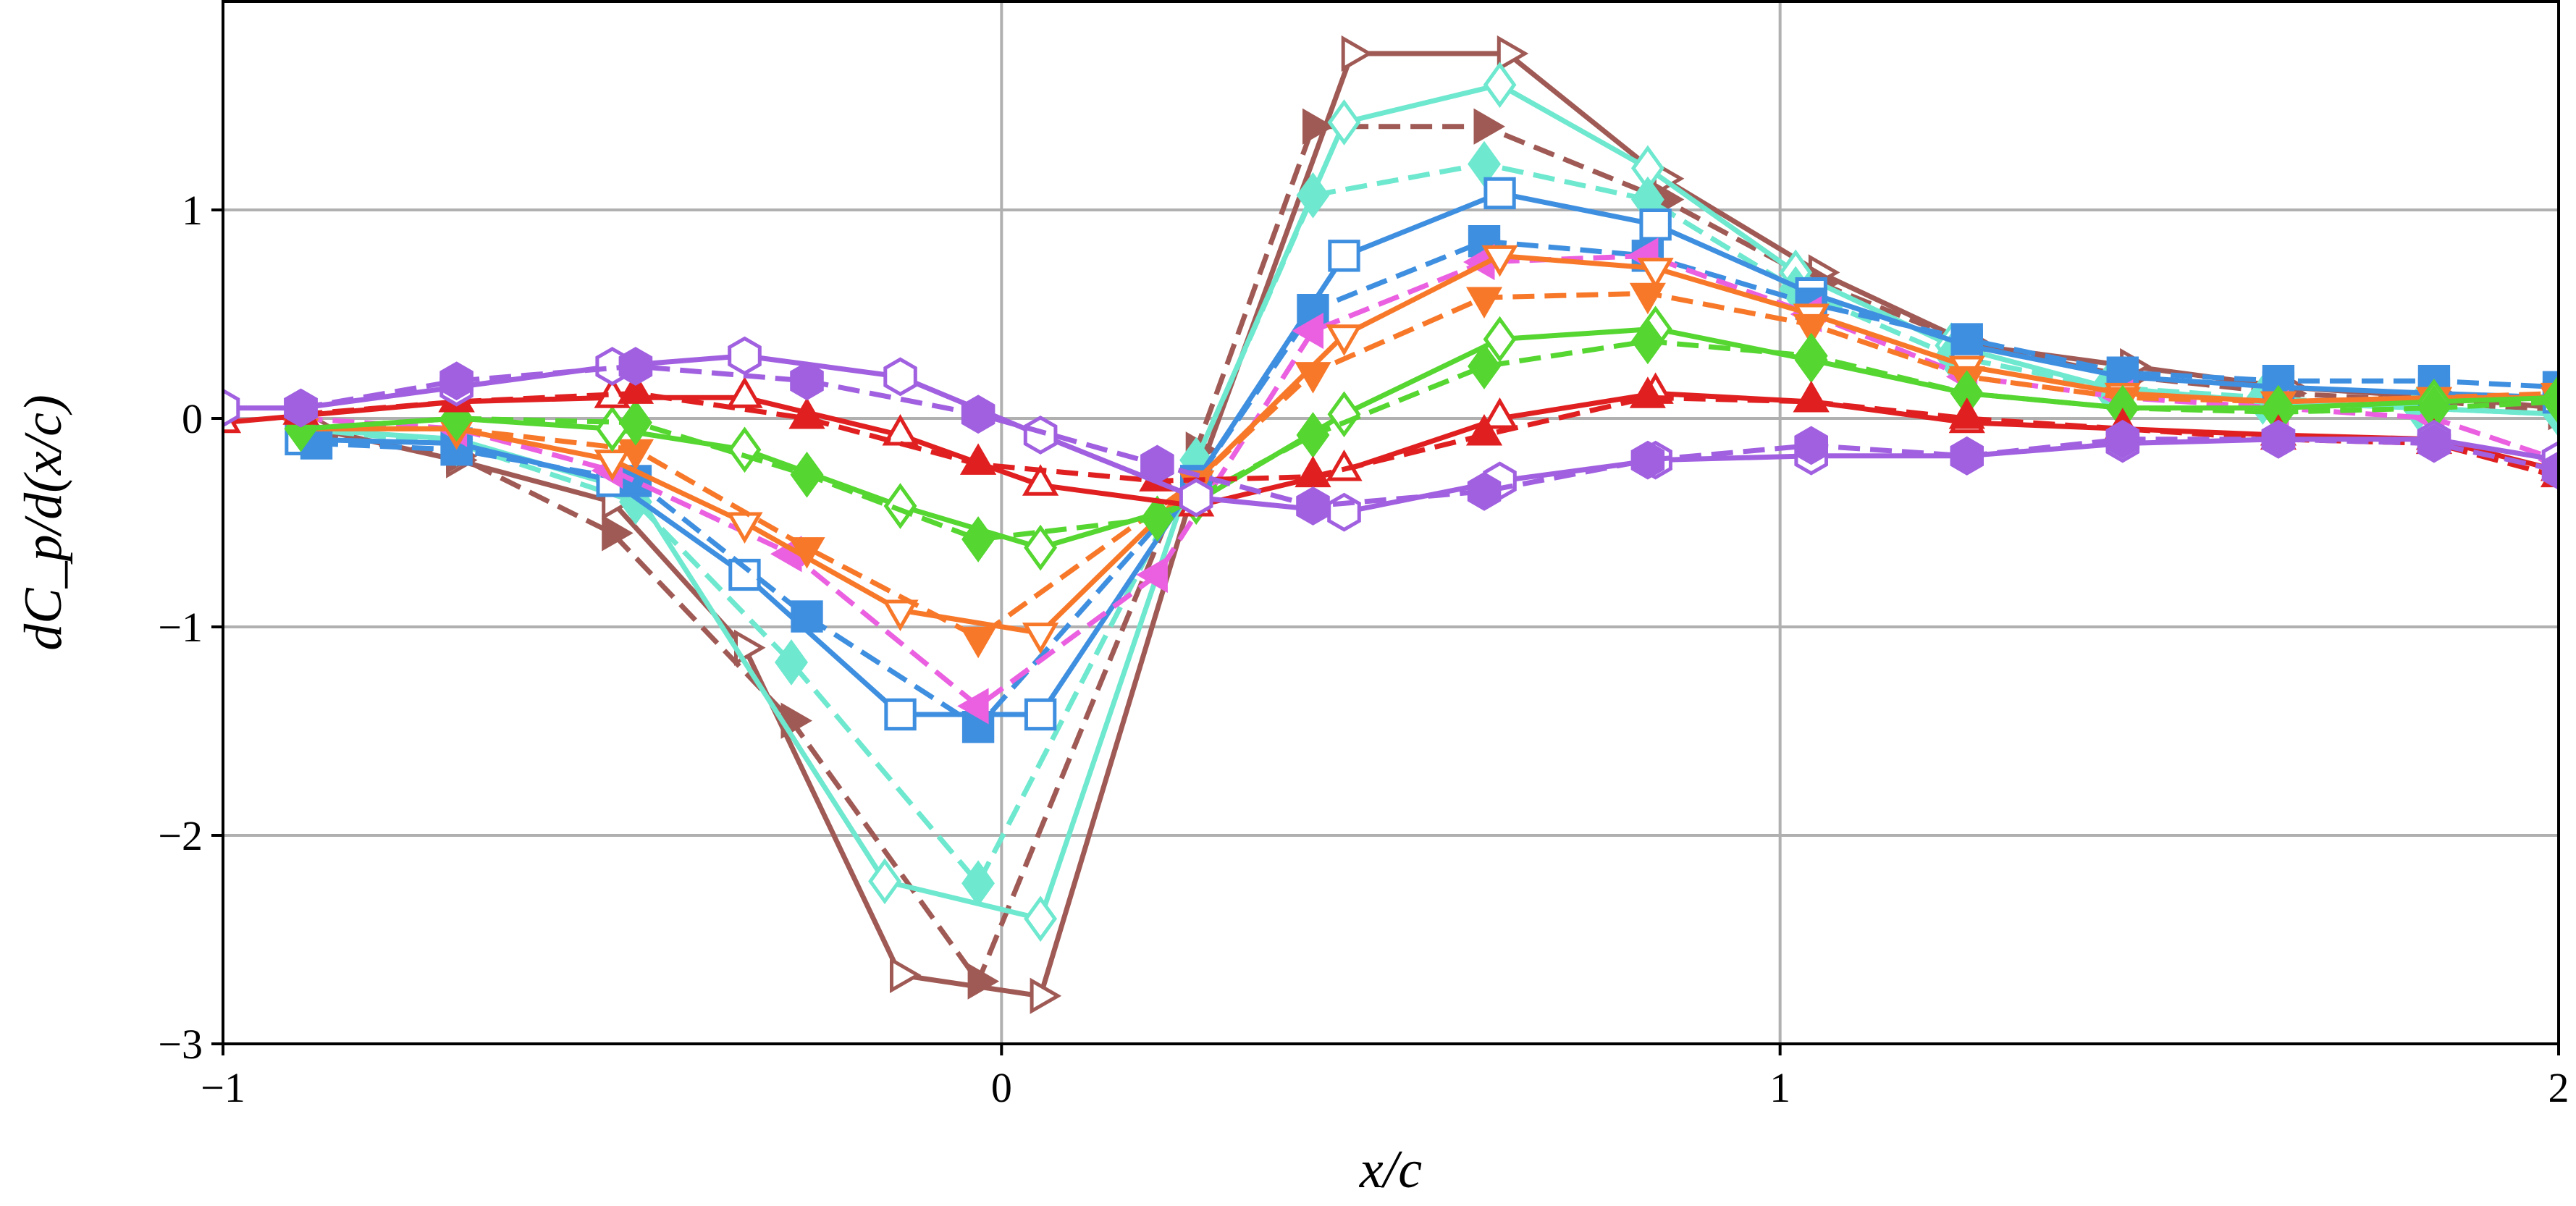  Describe the element at coordinates (1001, 1087) in the screenshot. I see `x-tick-label: 0` at that location.